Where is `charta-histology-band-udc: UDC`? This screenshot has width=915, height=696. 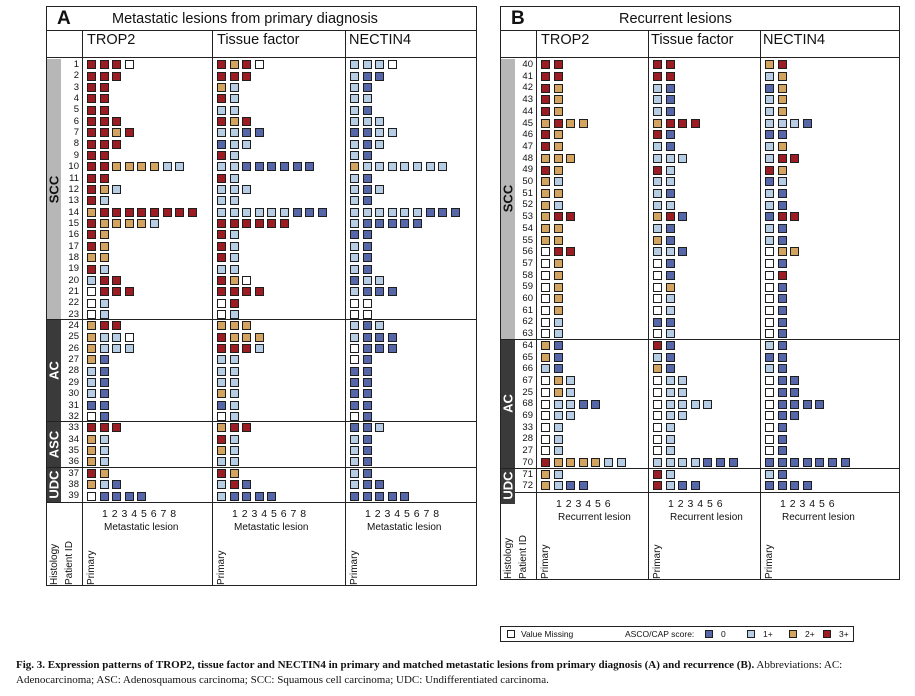 charta-histology-band-udc: UDC is located at coordinates (54, 484).